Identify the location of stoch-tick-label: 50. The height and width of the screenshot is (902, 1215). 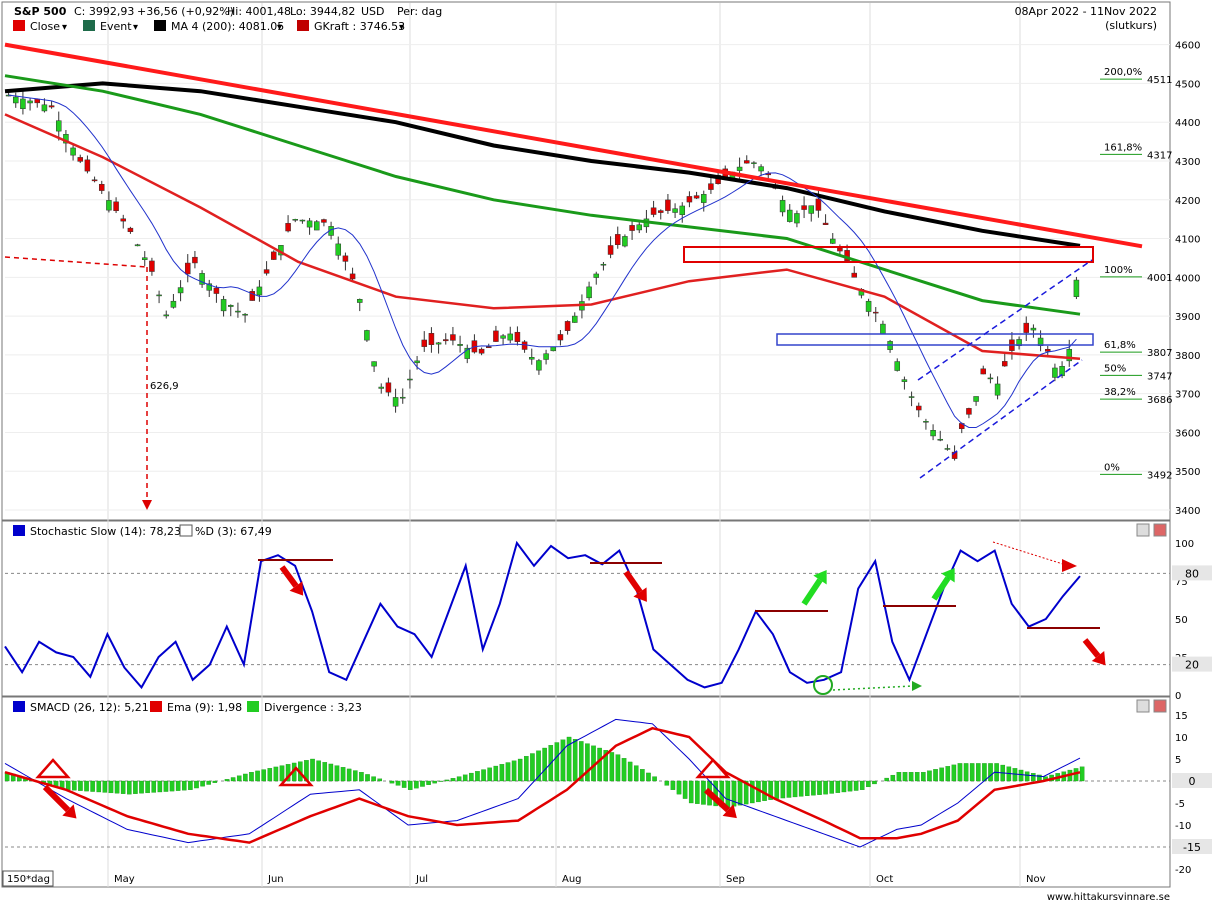
(1181, 620).